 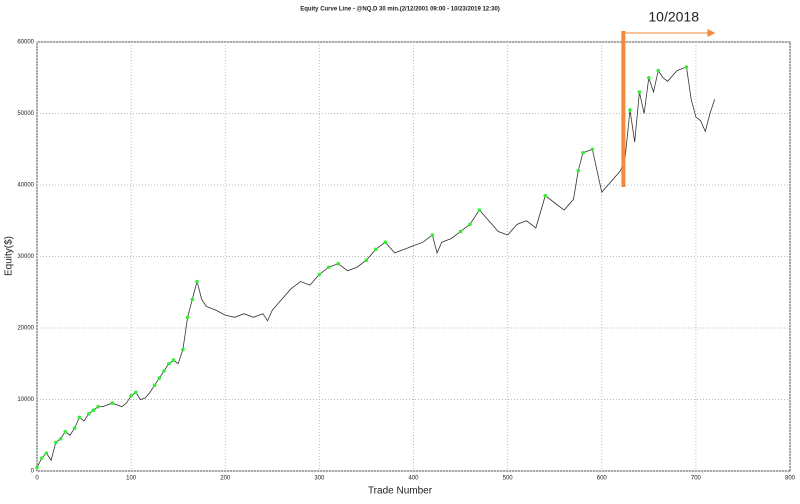 I want to click on y-tick-label: 10000, so click(x=25, y=400).